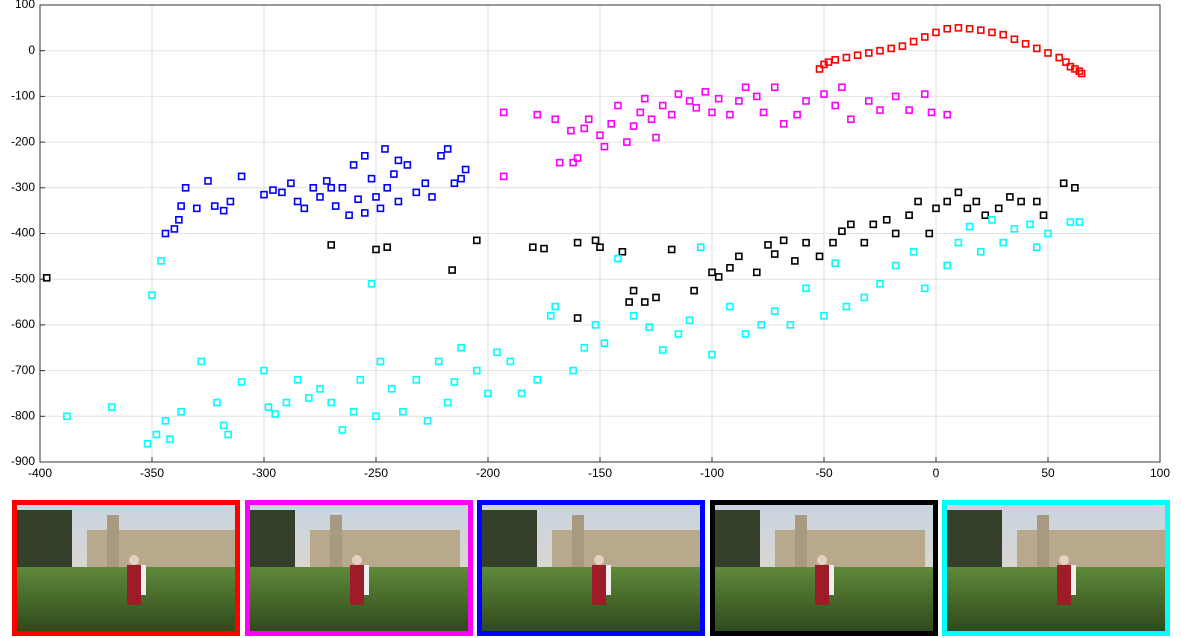 This screenshot has height=638, width=1181. Describe the element at coordinates (1160, 473) in the screenshot. I see `x-tick-label: 100` at that location.